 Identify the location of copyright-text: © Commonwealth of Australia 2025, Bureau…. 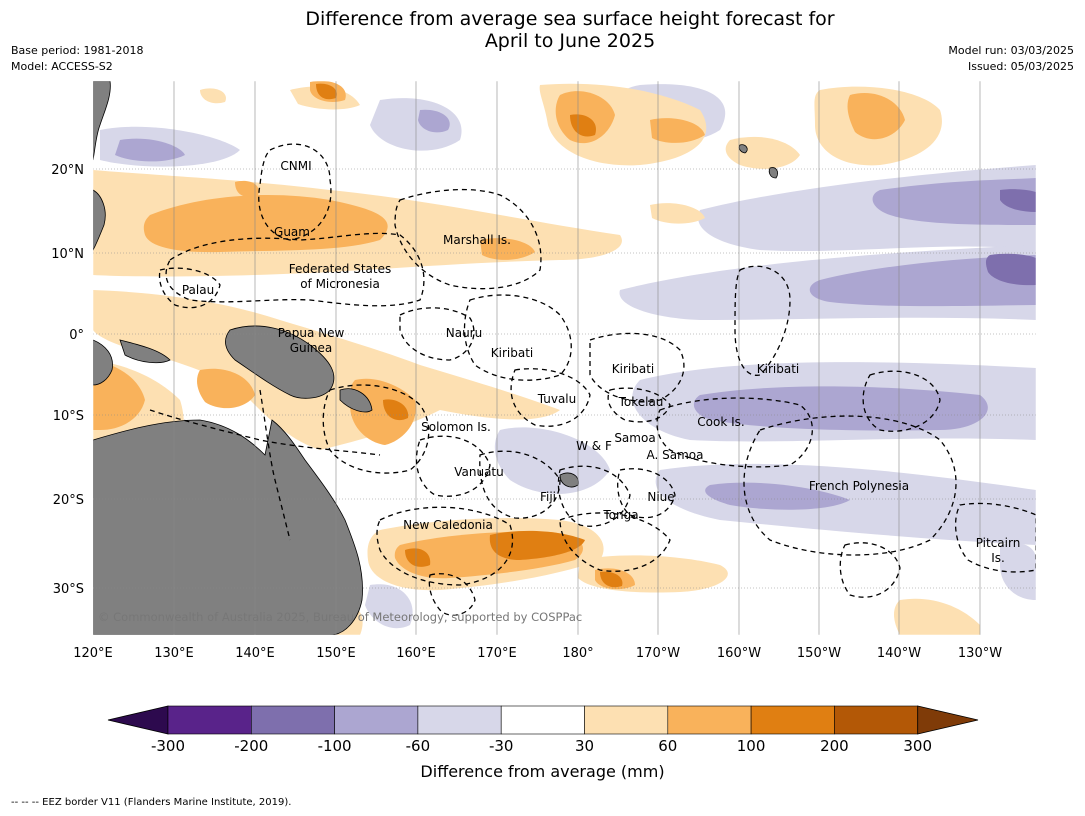
(340, 617).